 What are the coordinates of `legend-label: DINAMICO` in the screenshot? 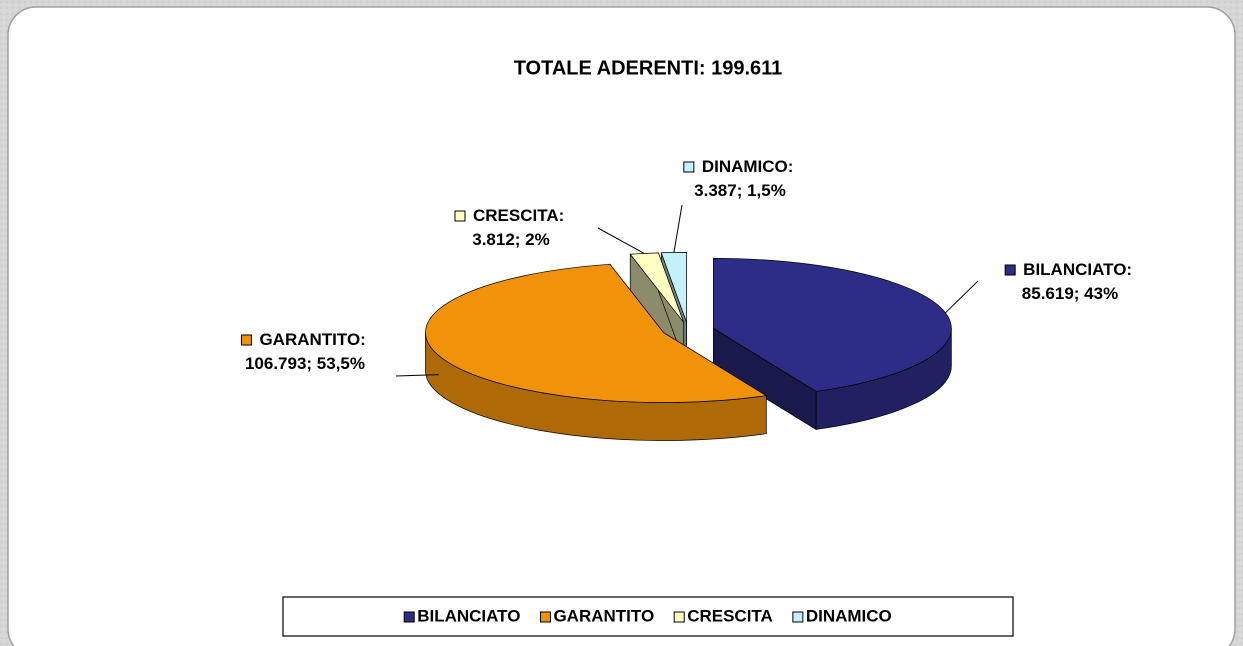 It's located at (849, 615).